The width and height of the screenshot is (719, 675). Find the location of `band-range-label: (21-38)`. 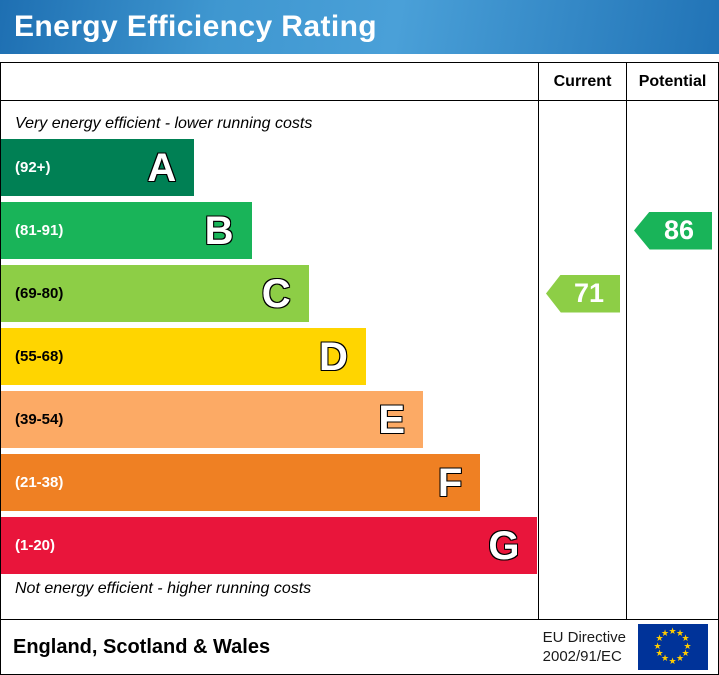

band-range-label: (21-38) is located at coordinates (39, 482).